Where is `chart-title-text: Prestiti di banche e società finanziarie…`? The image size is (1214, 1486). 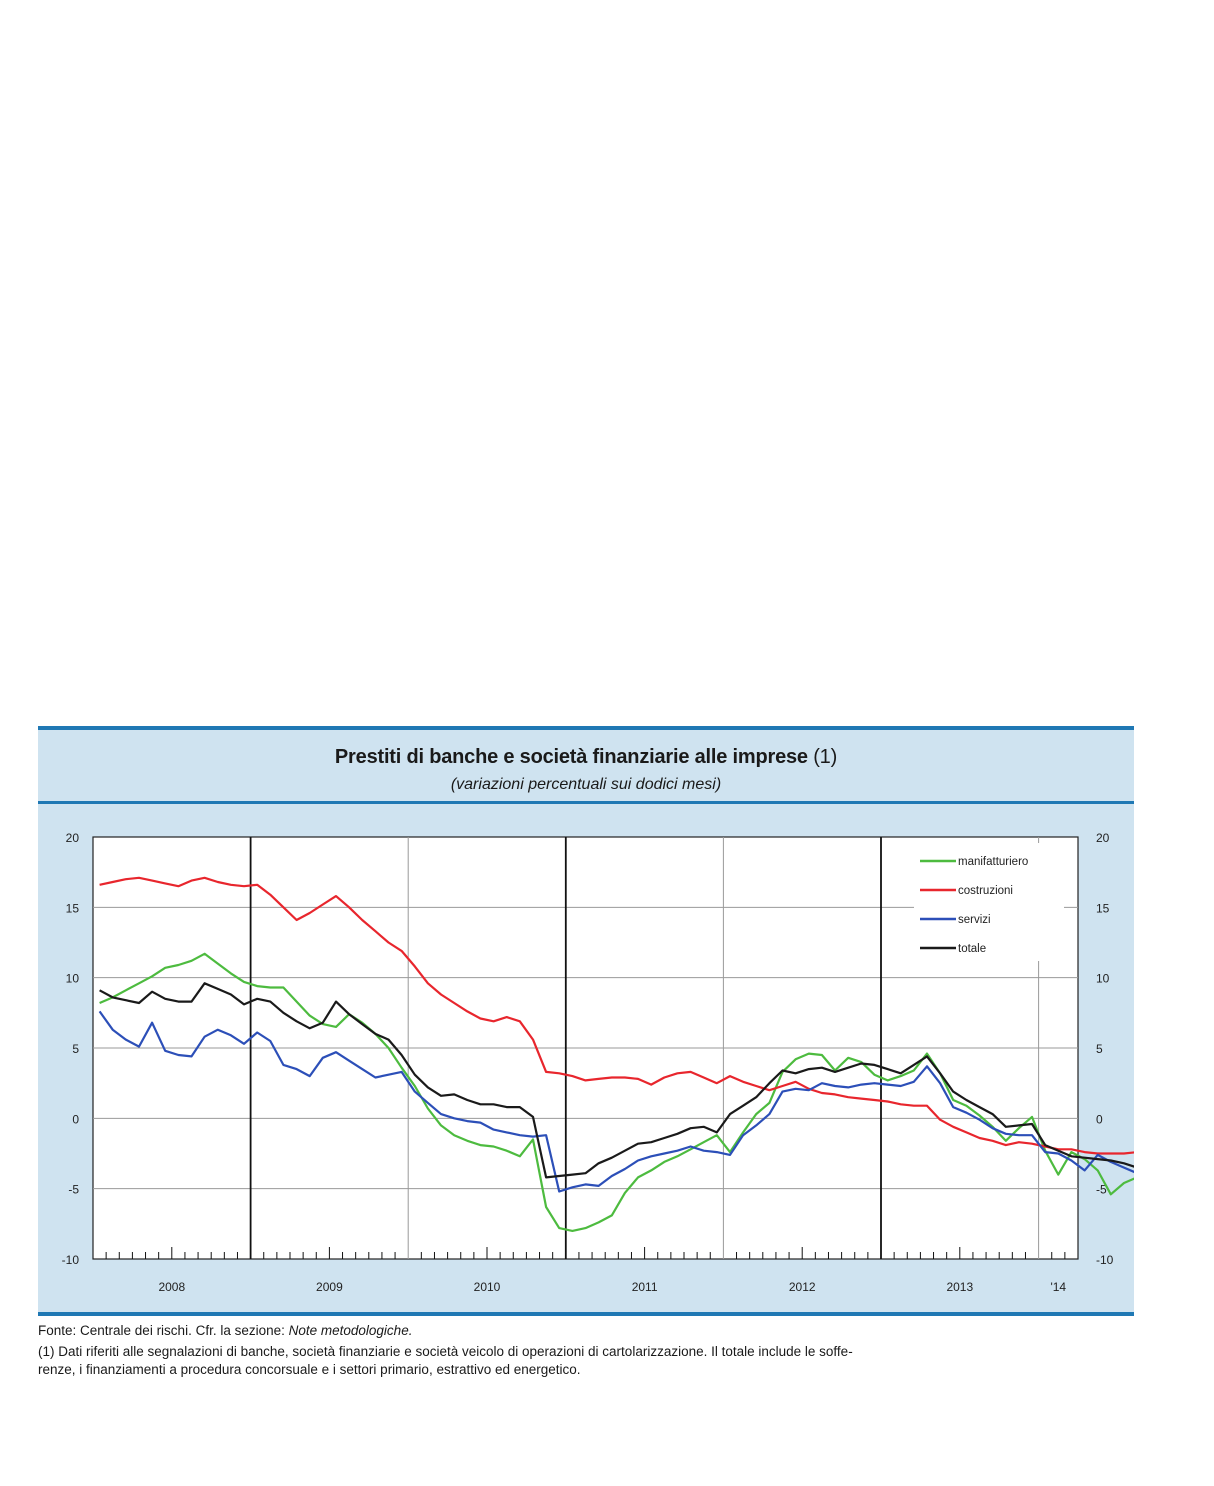 chart-title-text: Prestiti di banche e società finanziarie… is located at coordinates (571, 757).